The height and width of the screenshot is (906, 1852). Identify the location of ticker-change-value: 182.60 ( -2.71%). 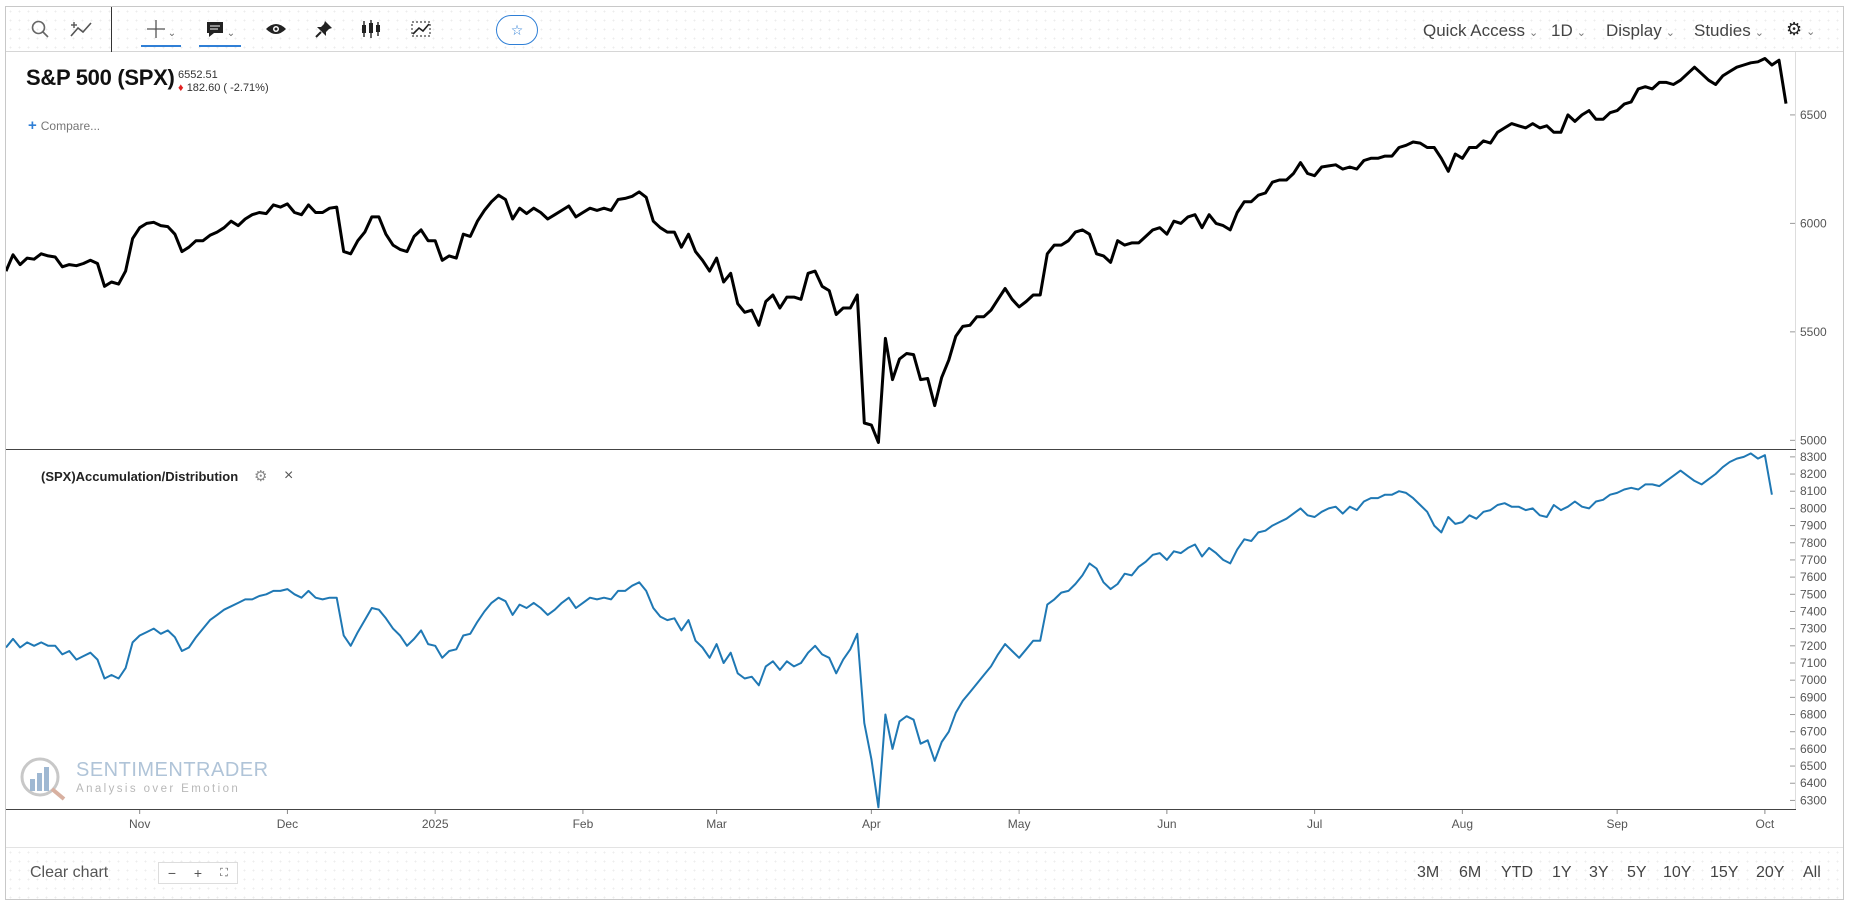
(227, 88).